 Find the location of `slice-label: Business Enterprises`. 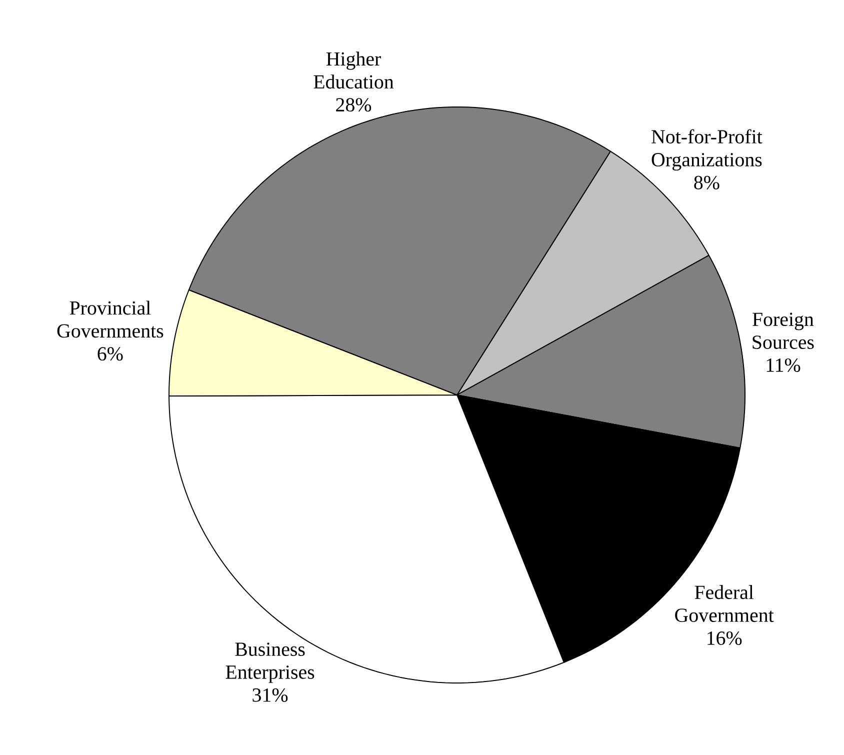

slice-label: Business Enterprises is located at coordinates (270, 662).